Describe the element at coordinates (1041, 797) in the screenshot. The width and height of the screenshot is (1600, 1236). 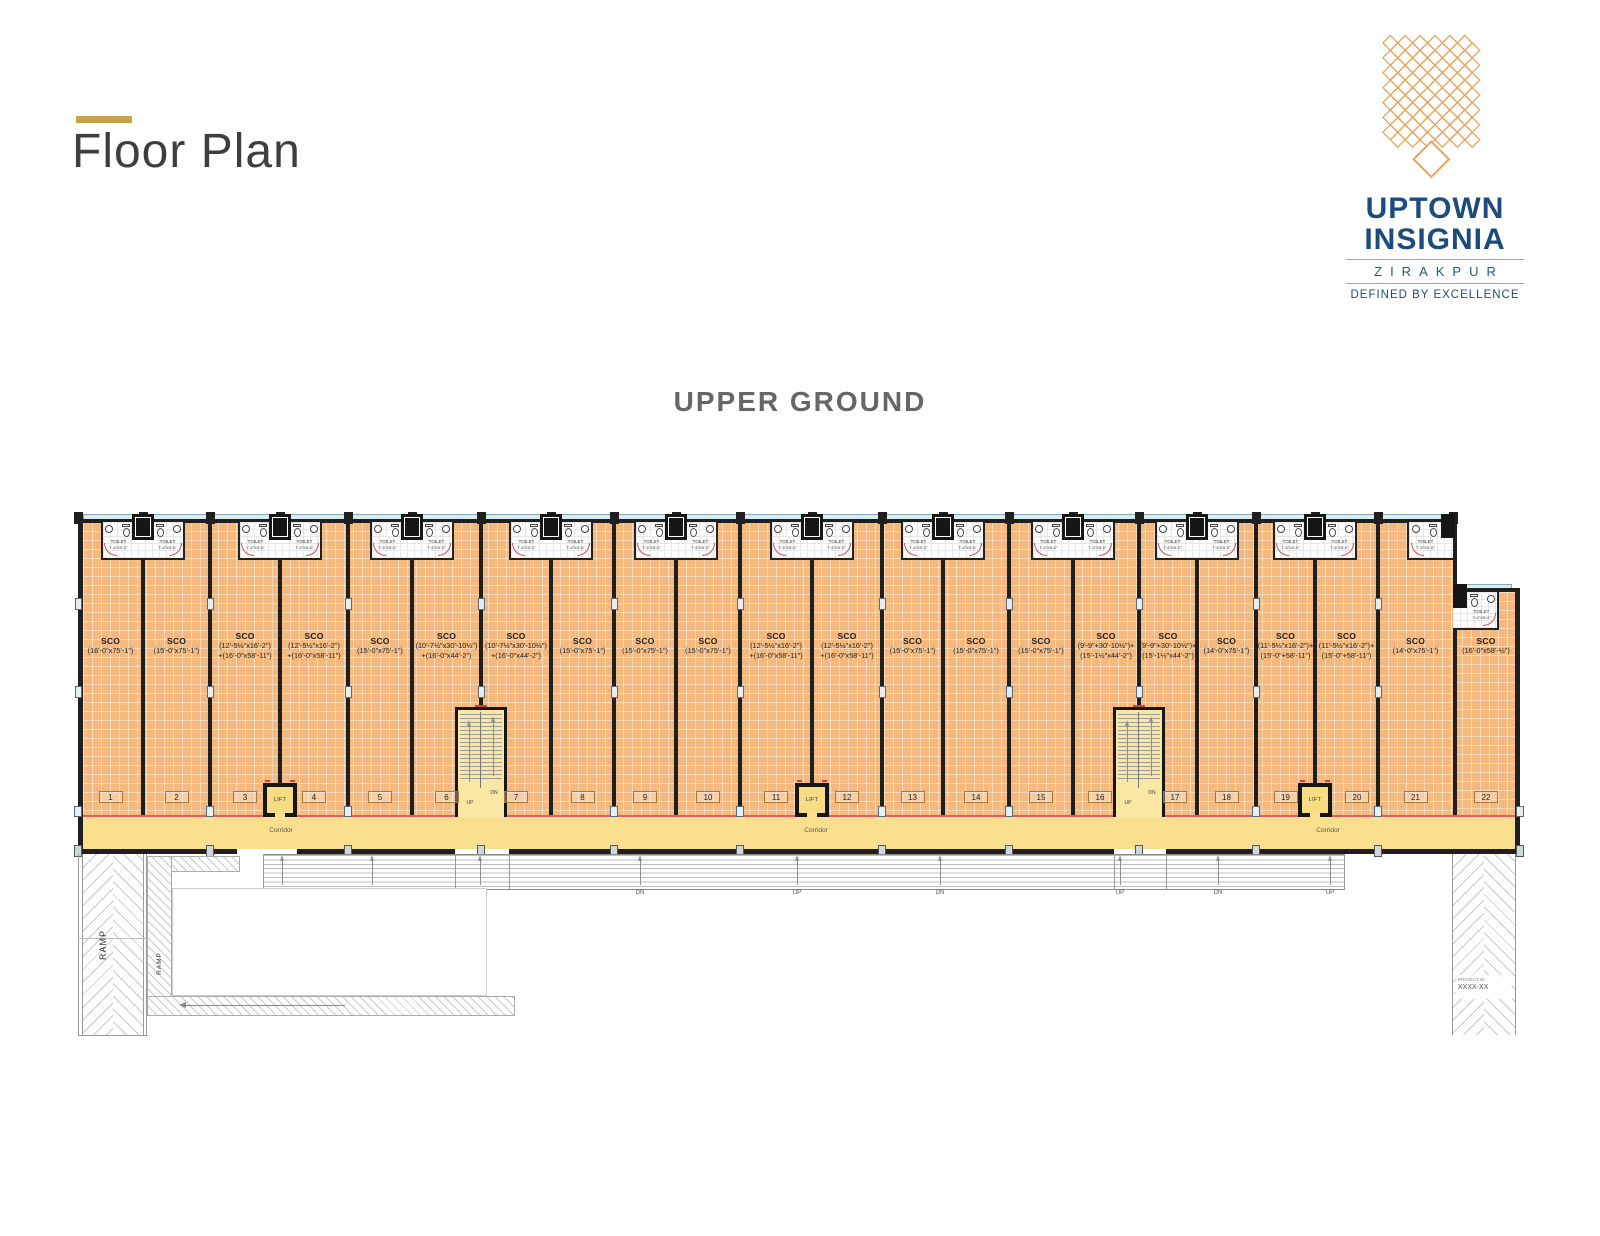
I see `unit-number-badge: 15` at that location.